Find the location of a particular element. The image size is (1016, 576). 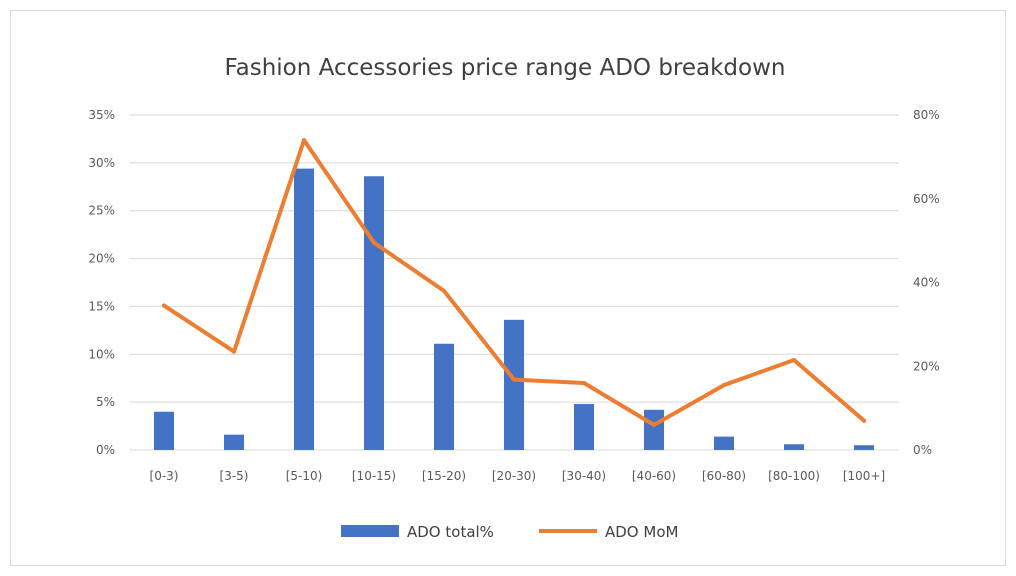

y-left-tick-label: 30% is located at coordinates (101, 163).